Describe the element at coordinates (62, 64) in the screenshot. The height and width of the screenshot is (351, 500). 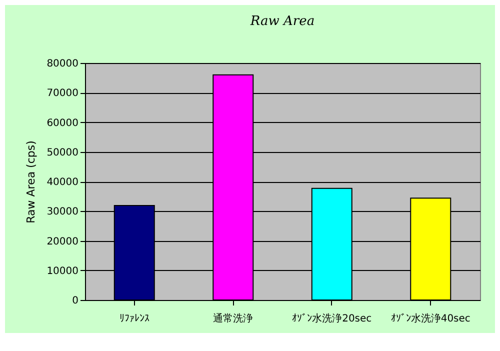
I see `y-tick-label: 80000` at that location.